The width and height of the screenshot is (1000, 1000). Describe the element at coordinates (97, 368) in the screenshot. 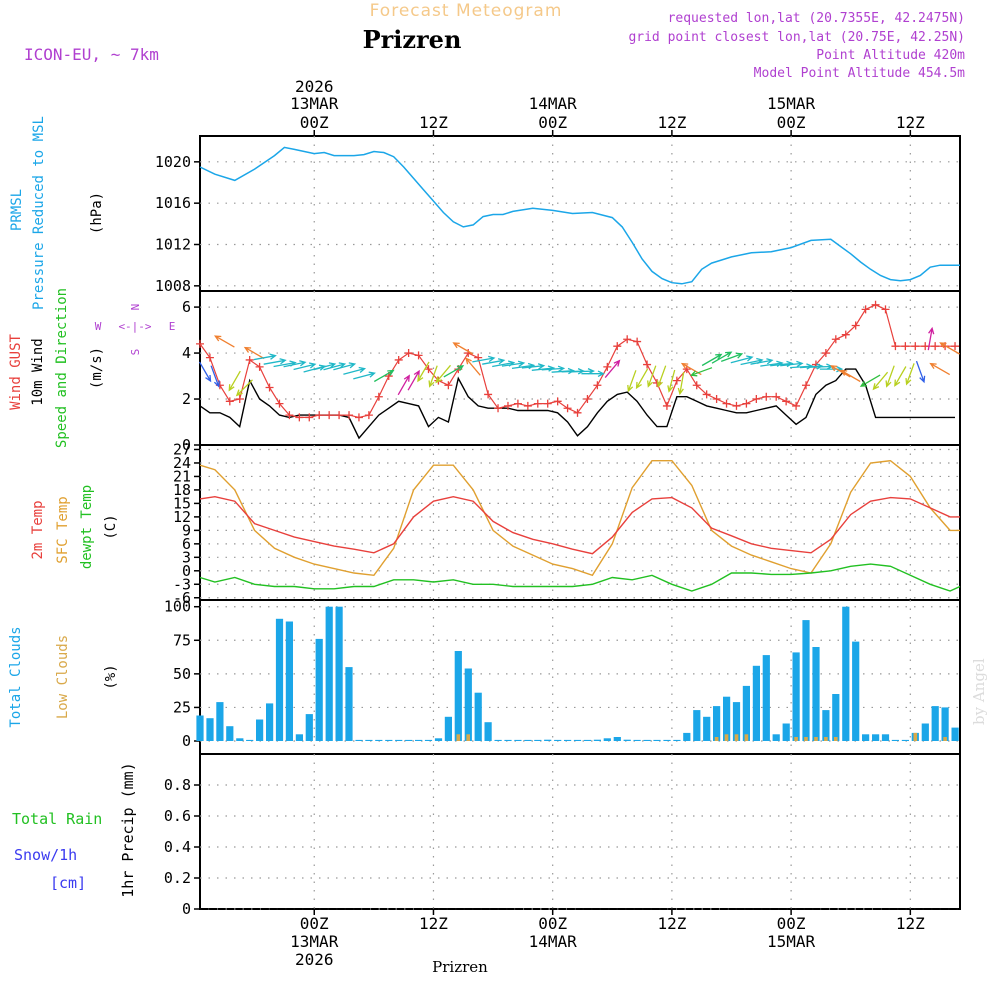

I see `wind-label-unit: (m/s)` at that location.